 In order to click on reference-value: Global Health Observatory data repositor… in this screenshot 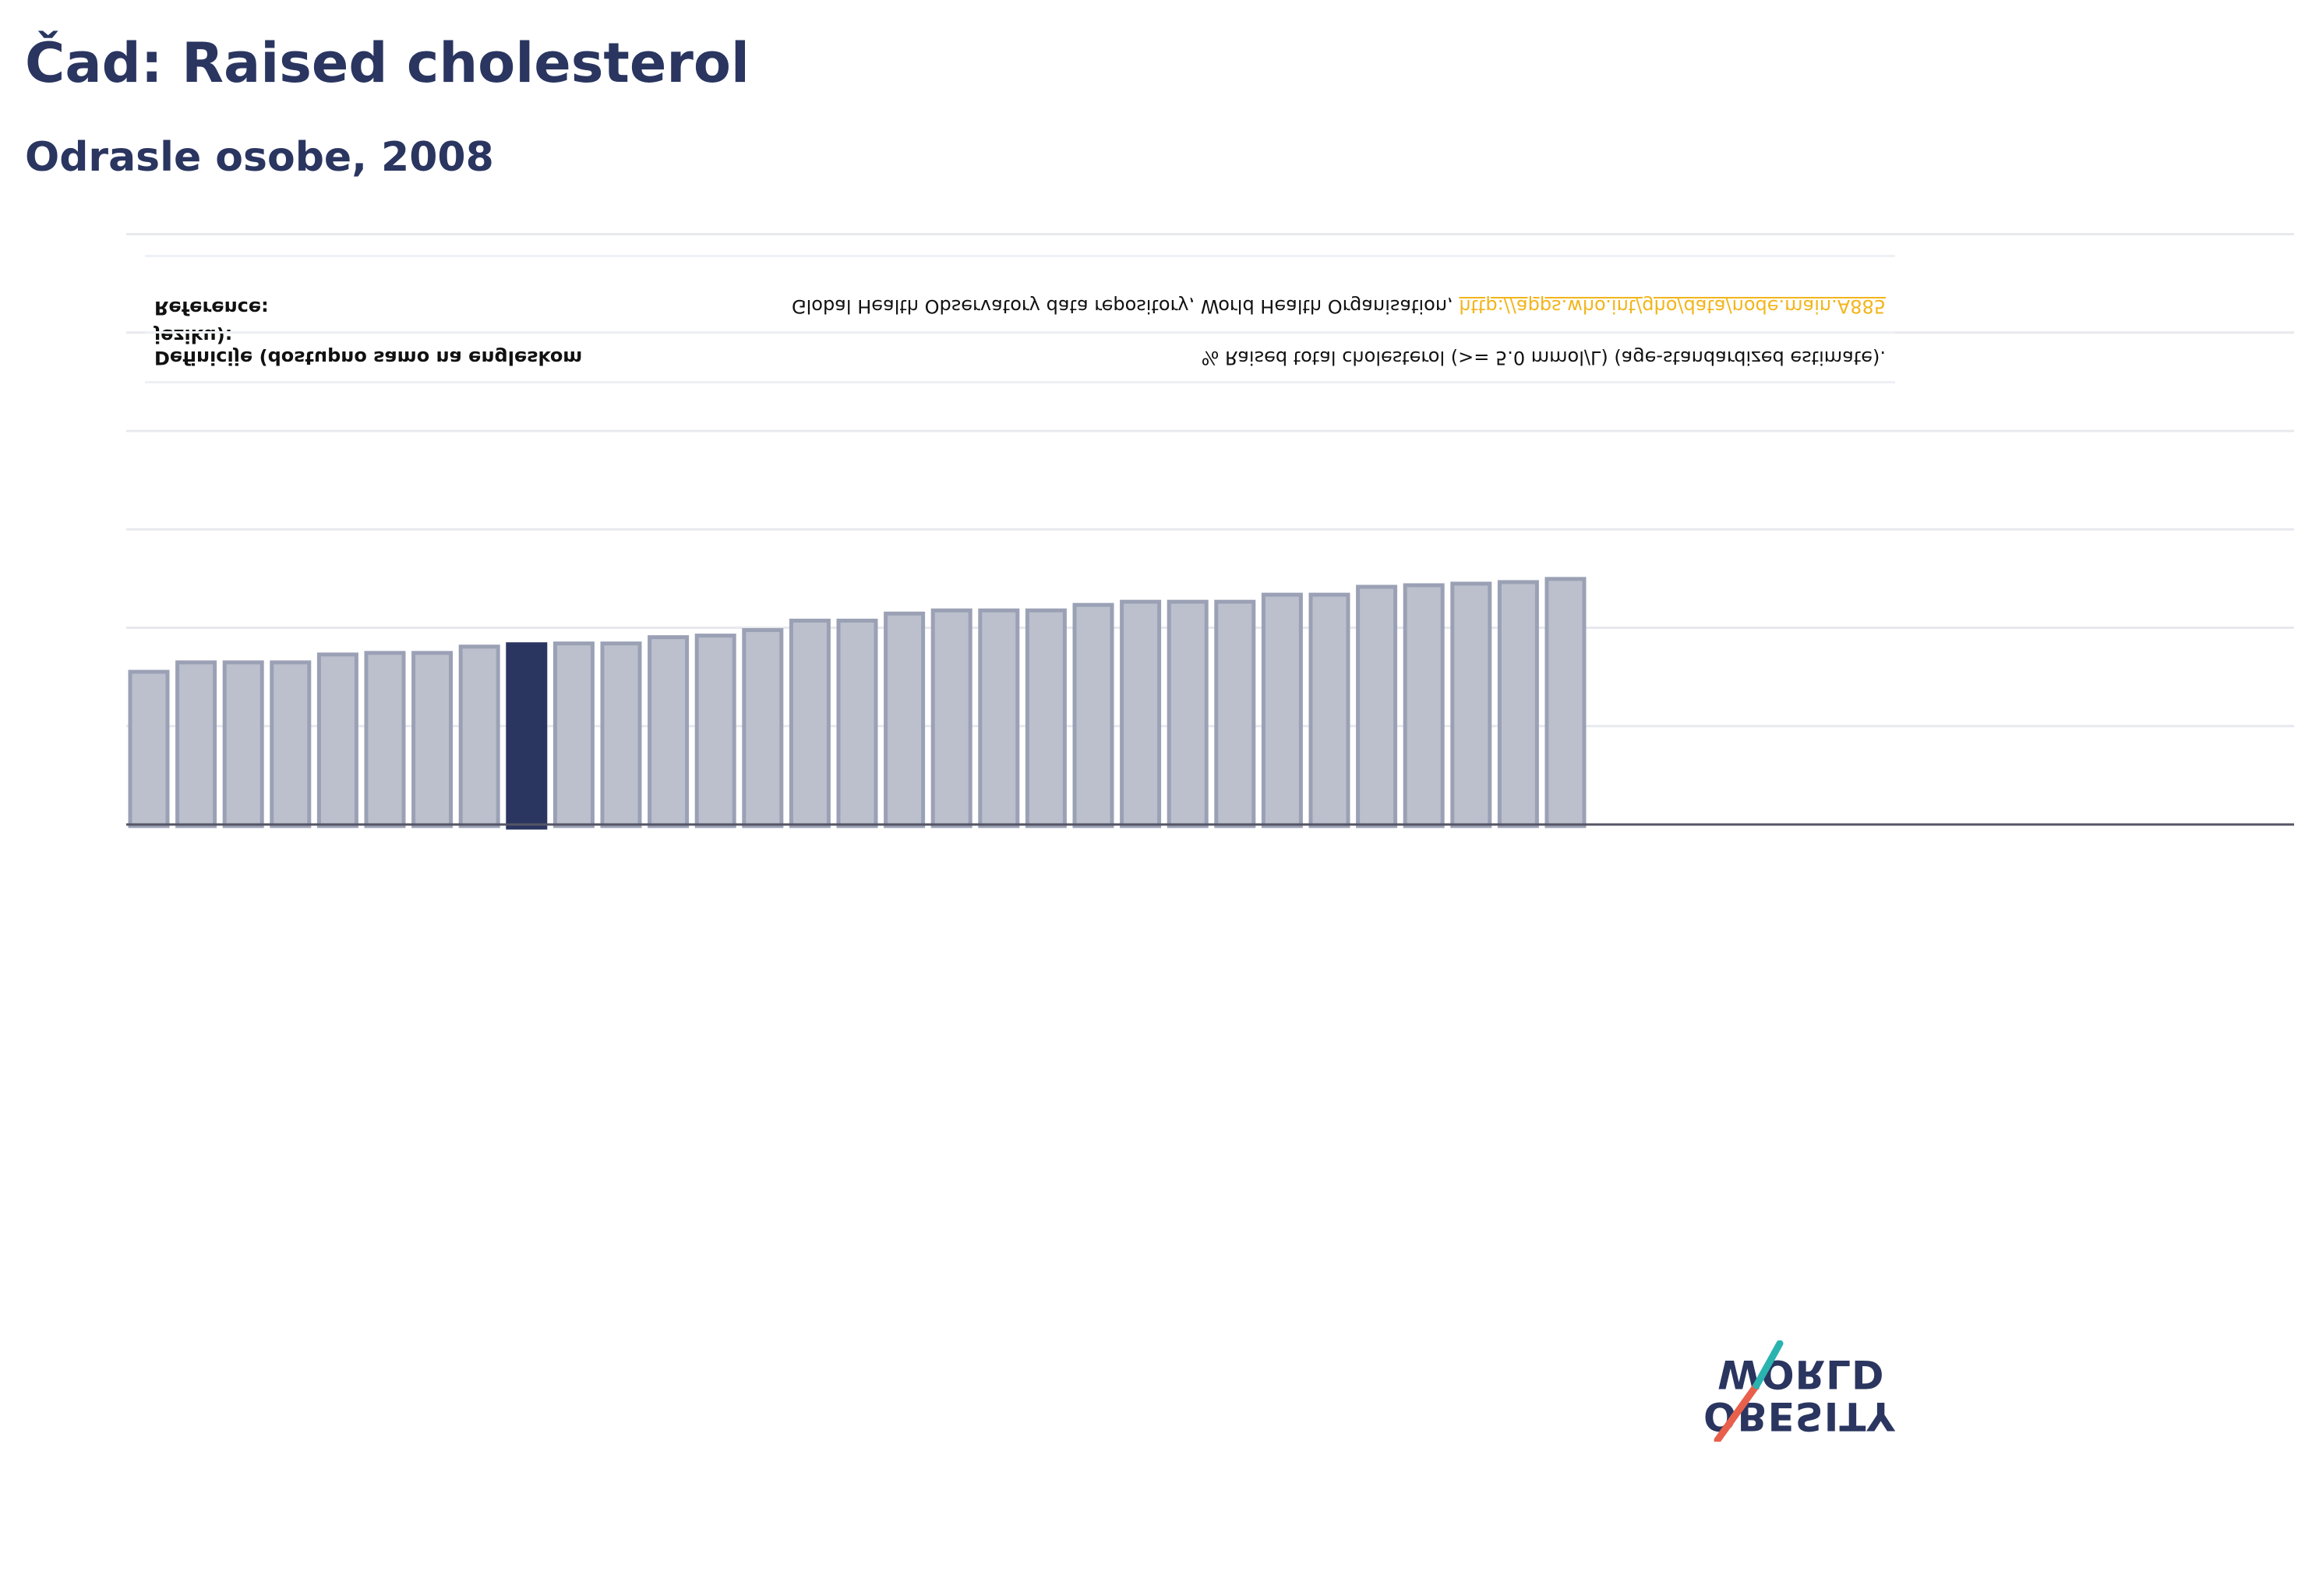, I will do `click(1262, 306)`.